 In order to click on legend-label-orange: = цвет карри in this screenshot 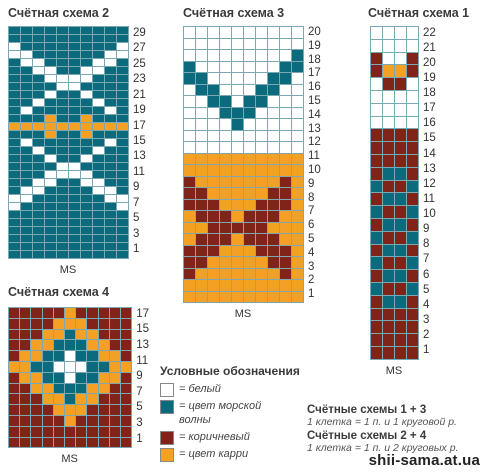, I will do `click(214, 454)`.